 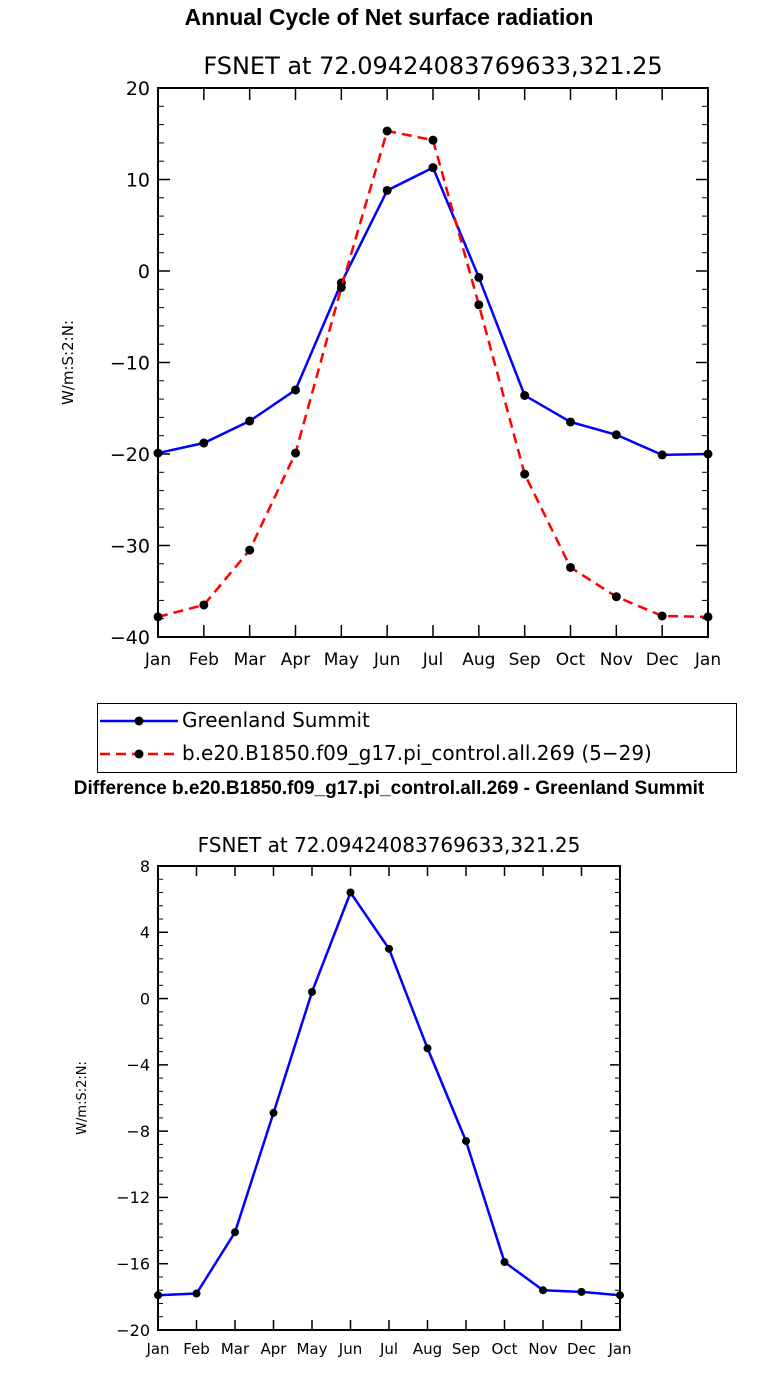 I want to click on chart1-ytick-label: −10, so click(x=130, y=363).